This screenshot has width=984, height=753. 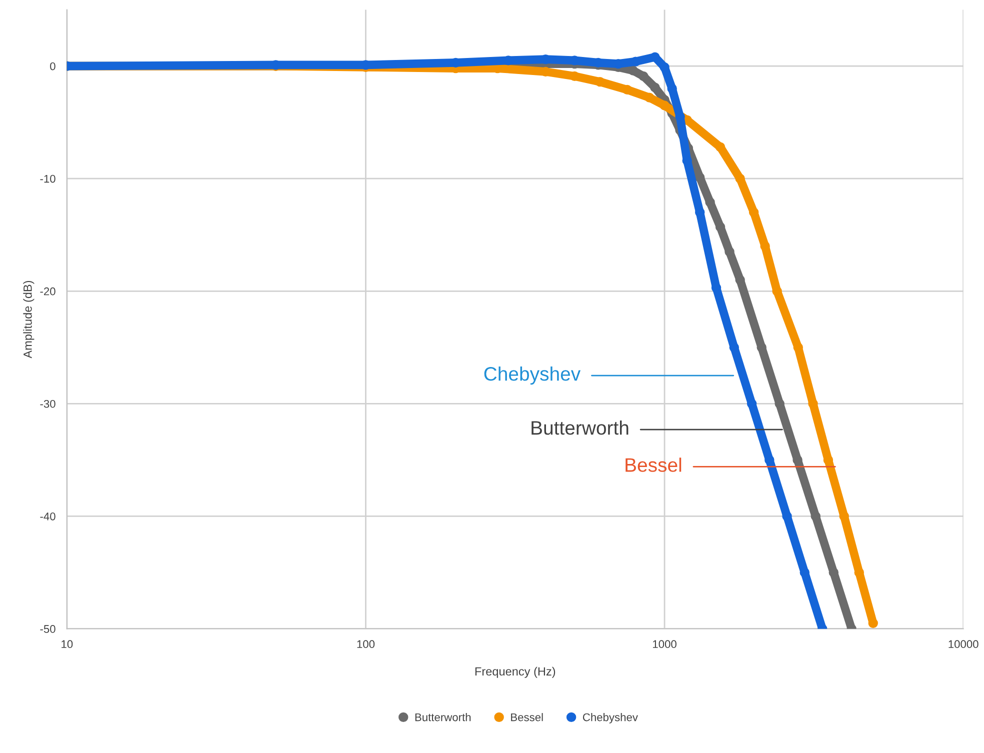 I want to click on x-tick-label: 1000, so click(x=664, y=644).